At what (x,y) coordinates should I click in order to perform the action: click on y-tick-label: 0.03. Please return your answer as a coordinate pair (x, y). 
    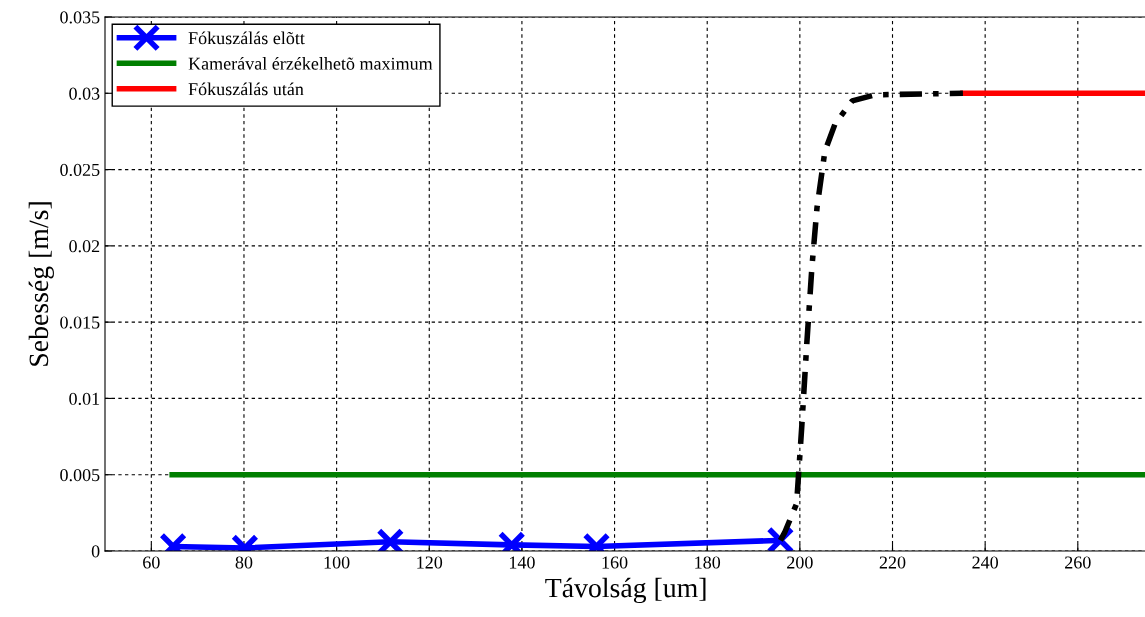
    Looking at the image, I should click on (84, 93).